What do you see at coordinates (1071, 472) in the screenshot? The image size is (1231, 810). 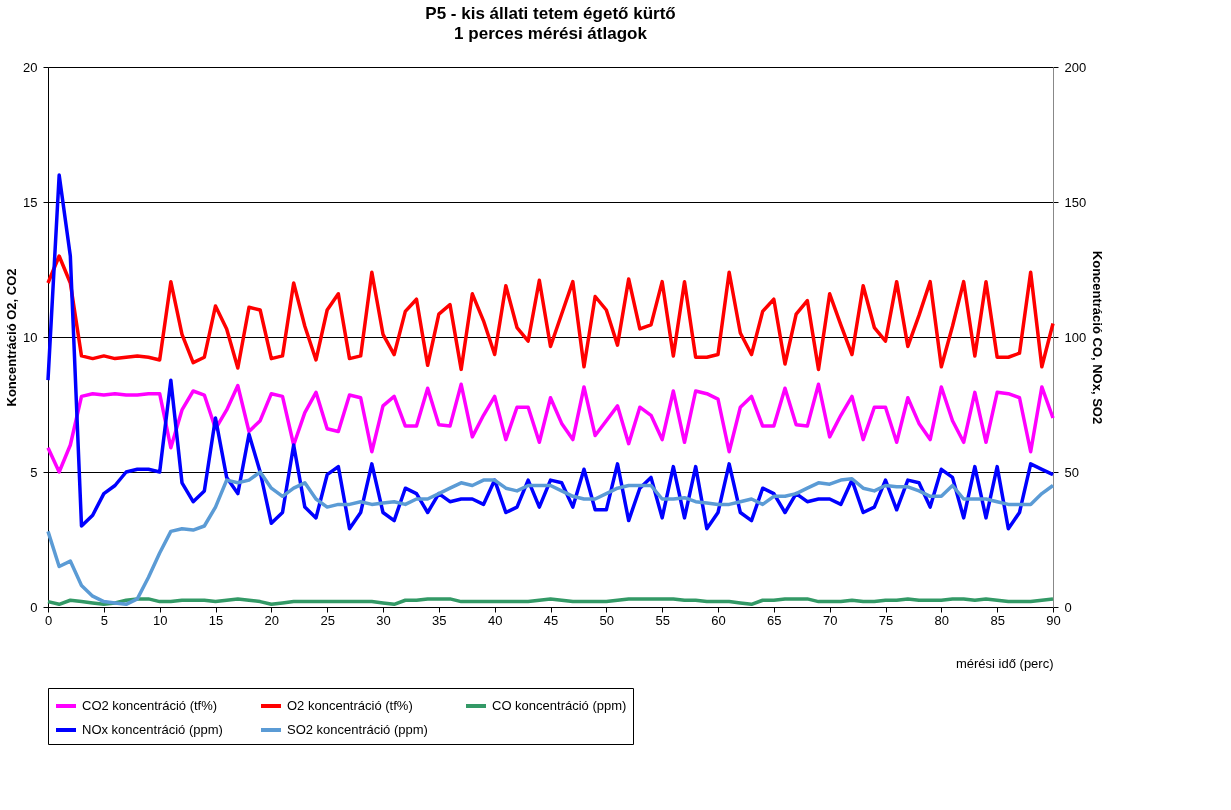 I see `y2-tick-label: 50` at bounding box center [1071, 472].